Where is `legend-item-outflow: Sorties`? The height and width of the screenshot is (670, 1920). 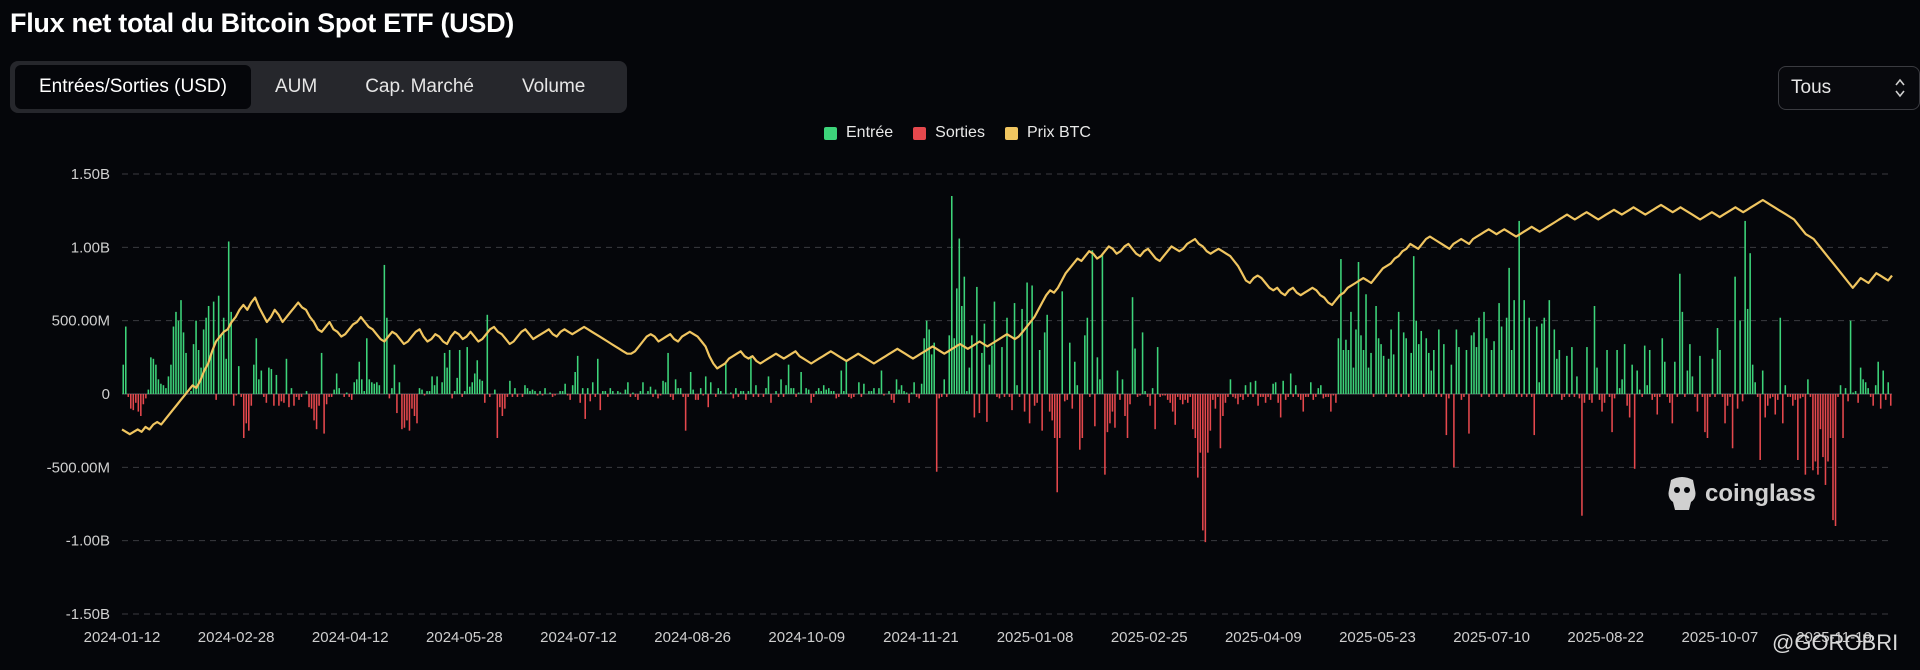 legend-item-outflow: Sorties is located at coordinates (949, 133).